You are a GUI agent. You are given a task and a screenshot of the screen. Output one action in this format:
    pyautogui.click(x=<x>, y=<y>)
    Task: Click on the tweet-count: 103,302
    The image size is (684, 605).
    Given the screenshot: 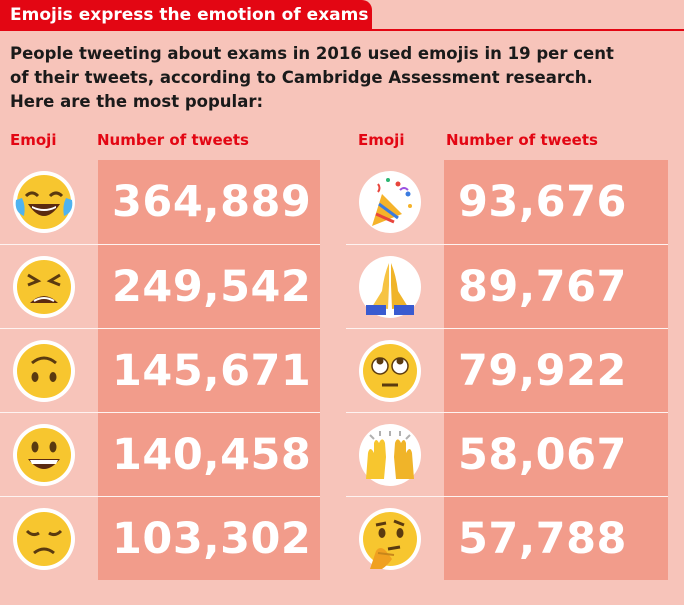 What is the action you would take?
    pyautogui.click(x=209, y=538)
    